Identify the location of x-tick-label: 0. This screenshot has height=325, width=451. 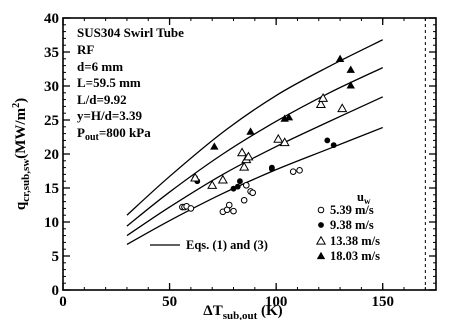
(63, 302).